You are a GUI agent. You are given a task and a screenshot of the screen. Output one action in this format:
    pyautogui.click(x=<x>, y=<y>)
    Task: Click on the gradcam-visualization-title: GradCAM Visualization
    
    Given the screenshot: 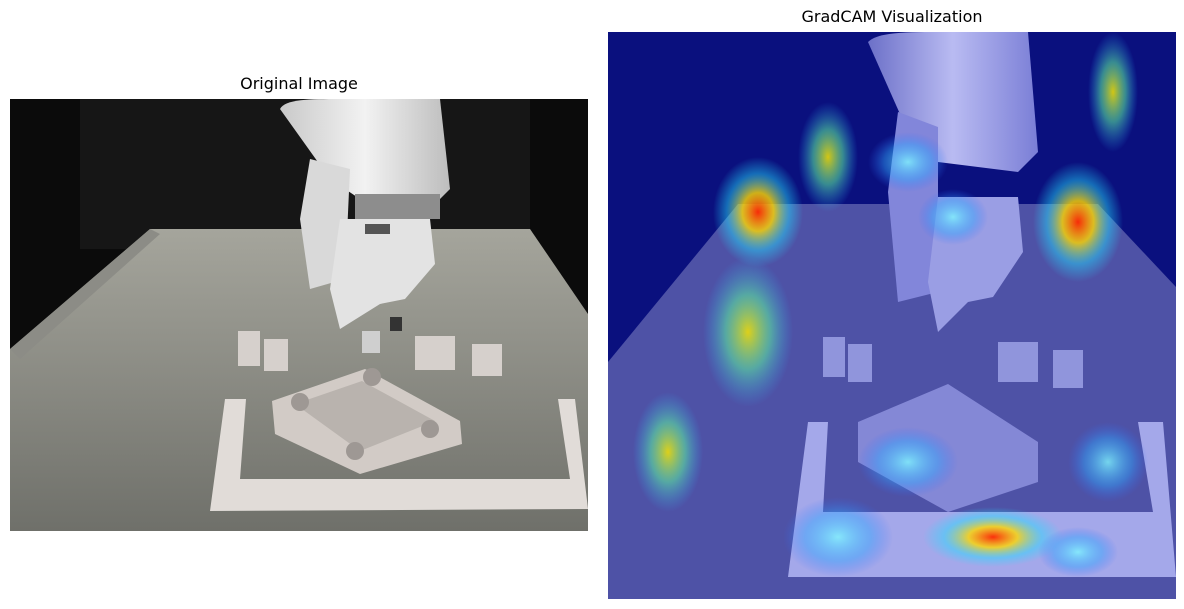 What is the action you would take?
    pyautogui.click(x=892, y=16)
    